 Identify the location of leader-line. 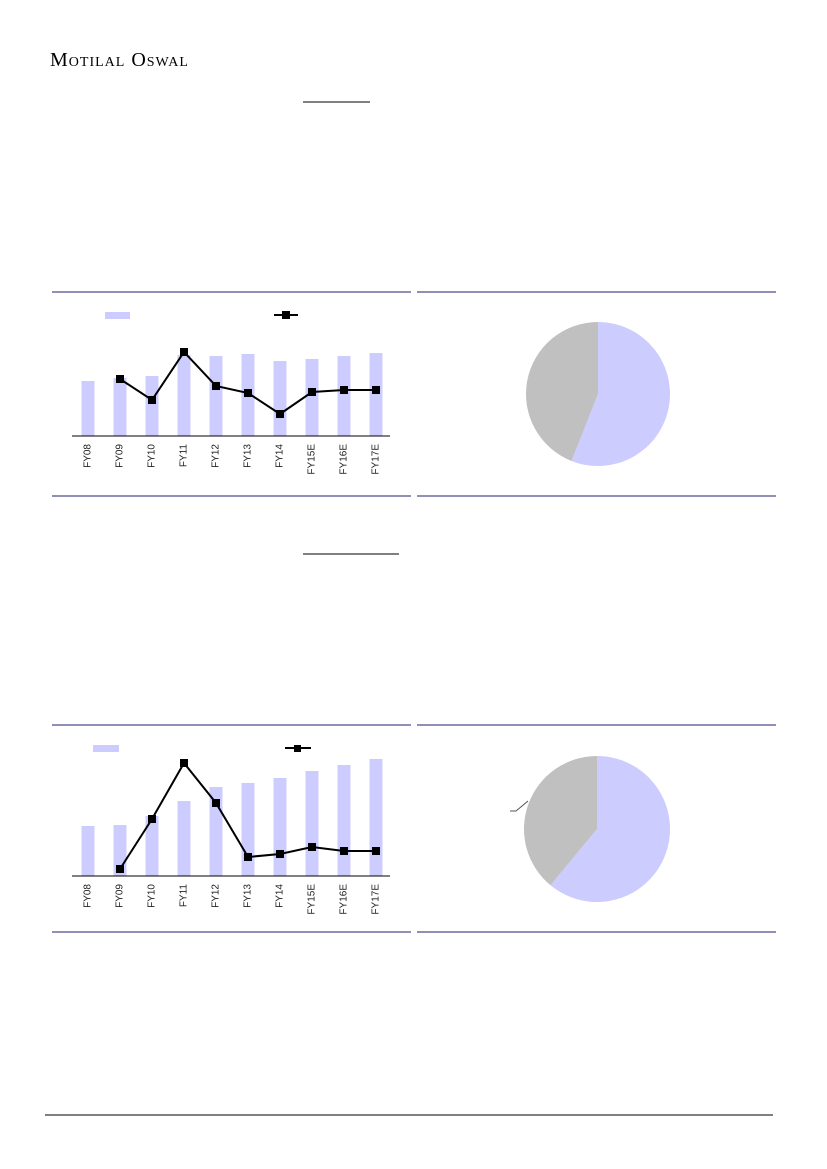
(519, 806).